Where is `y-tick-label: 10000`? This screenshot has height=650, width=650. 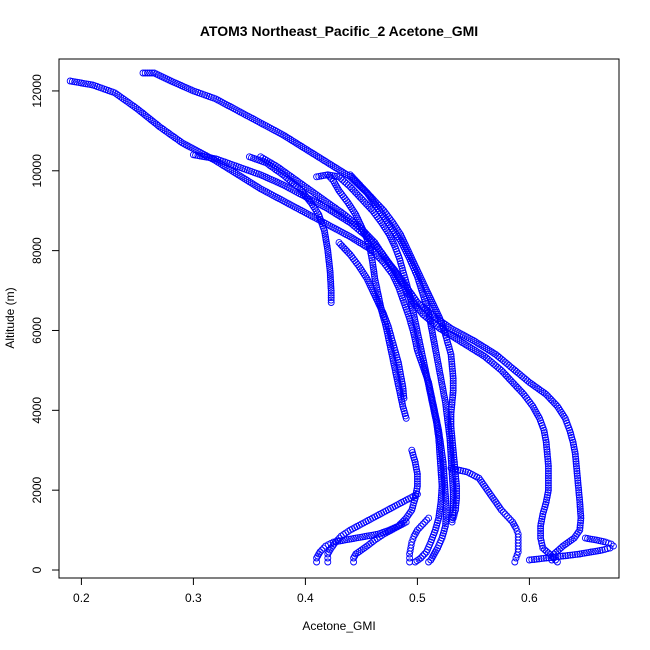 y-tick-label: 10000 is located at coordinates (37, 171).